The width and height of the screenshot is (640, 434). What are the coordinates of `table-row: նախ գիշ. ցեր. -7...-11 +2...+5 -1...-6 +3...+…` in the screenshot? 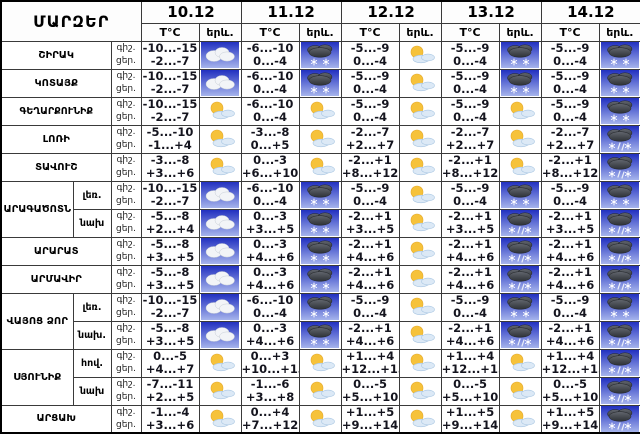 It's located at (320, 391).